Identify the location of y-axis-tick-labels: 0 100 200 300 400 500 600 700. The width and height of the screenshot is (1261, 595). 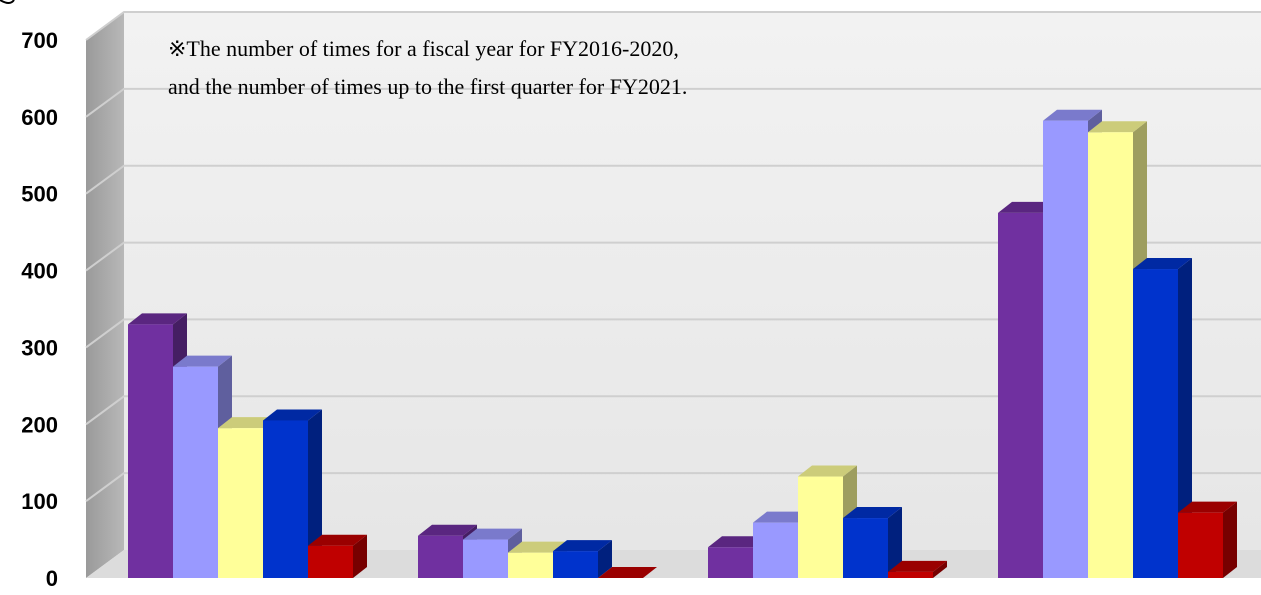
(39, 309).